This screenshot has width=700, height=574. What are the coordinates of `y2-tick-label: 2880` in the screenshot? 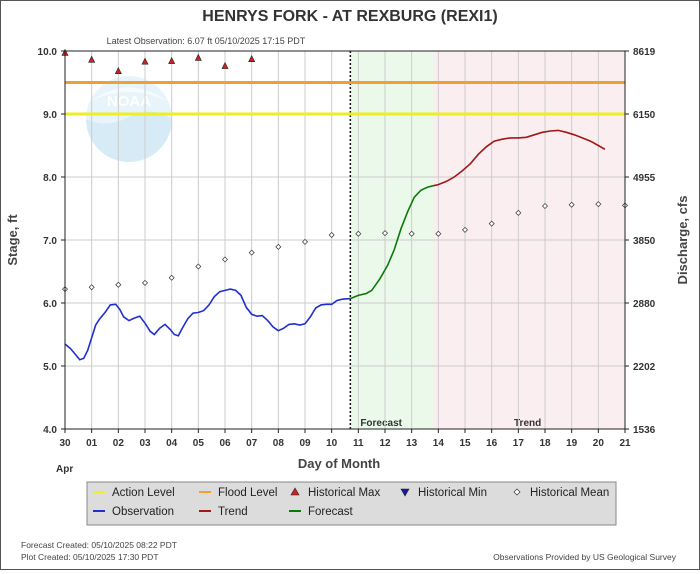 It's located at (644, 304).